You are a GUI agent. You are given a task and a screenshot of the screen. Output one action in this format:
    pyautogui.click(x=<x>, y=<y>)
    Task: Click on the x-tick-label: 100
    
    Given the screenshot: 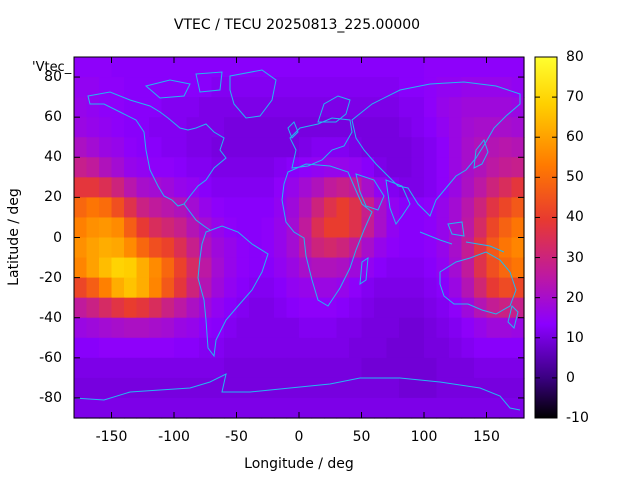 What is the action you would take?
    pyautogui.click(x=424, y=437)
    